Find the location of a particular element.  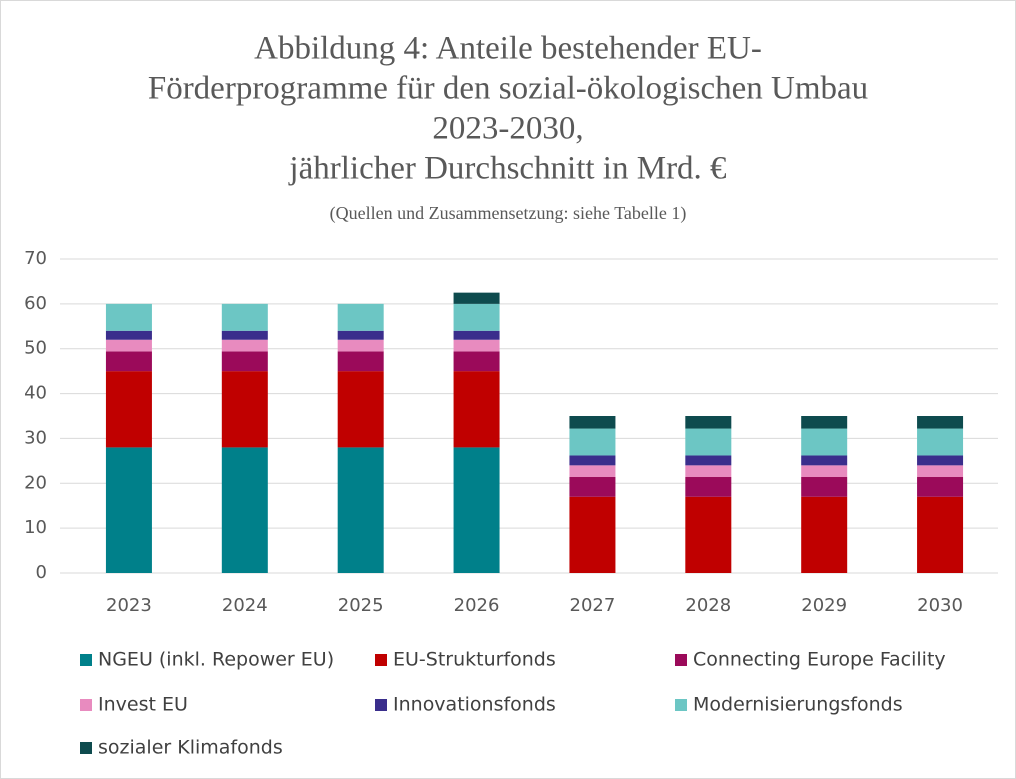

legend-label: Connecting Europe Facility is located at coordinates (819, 660).